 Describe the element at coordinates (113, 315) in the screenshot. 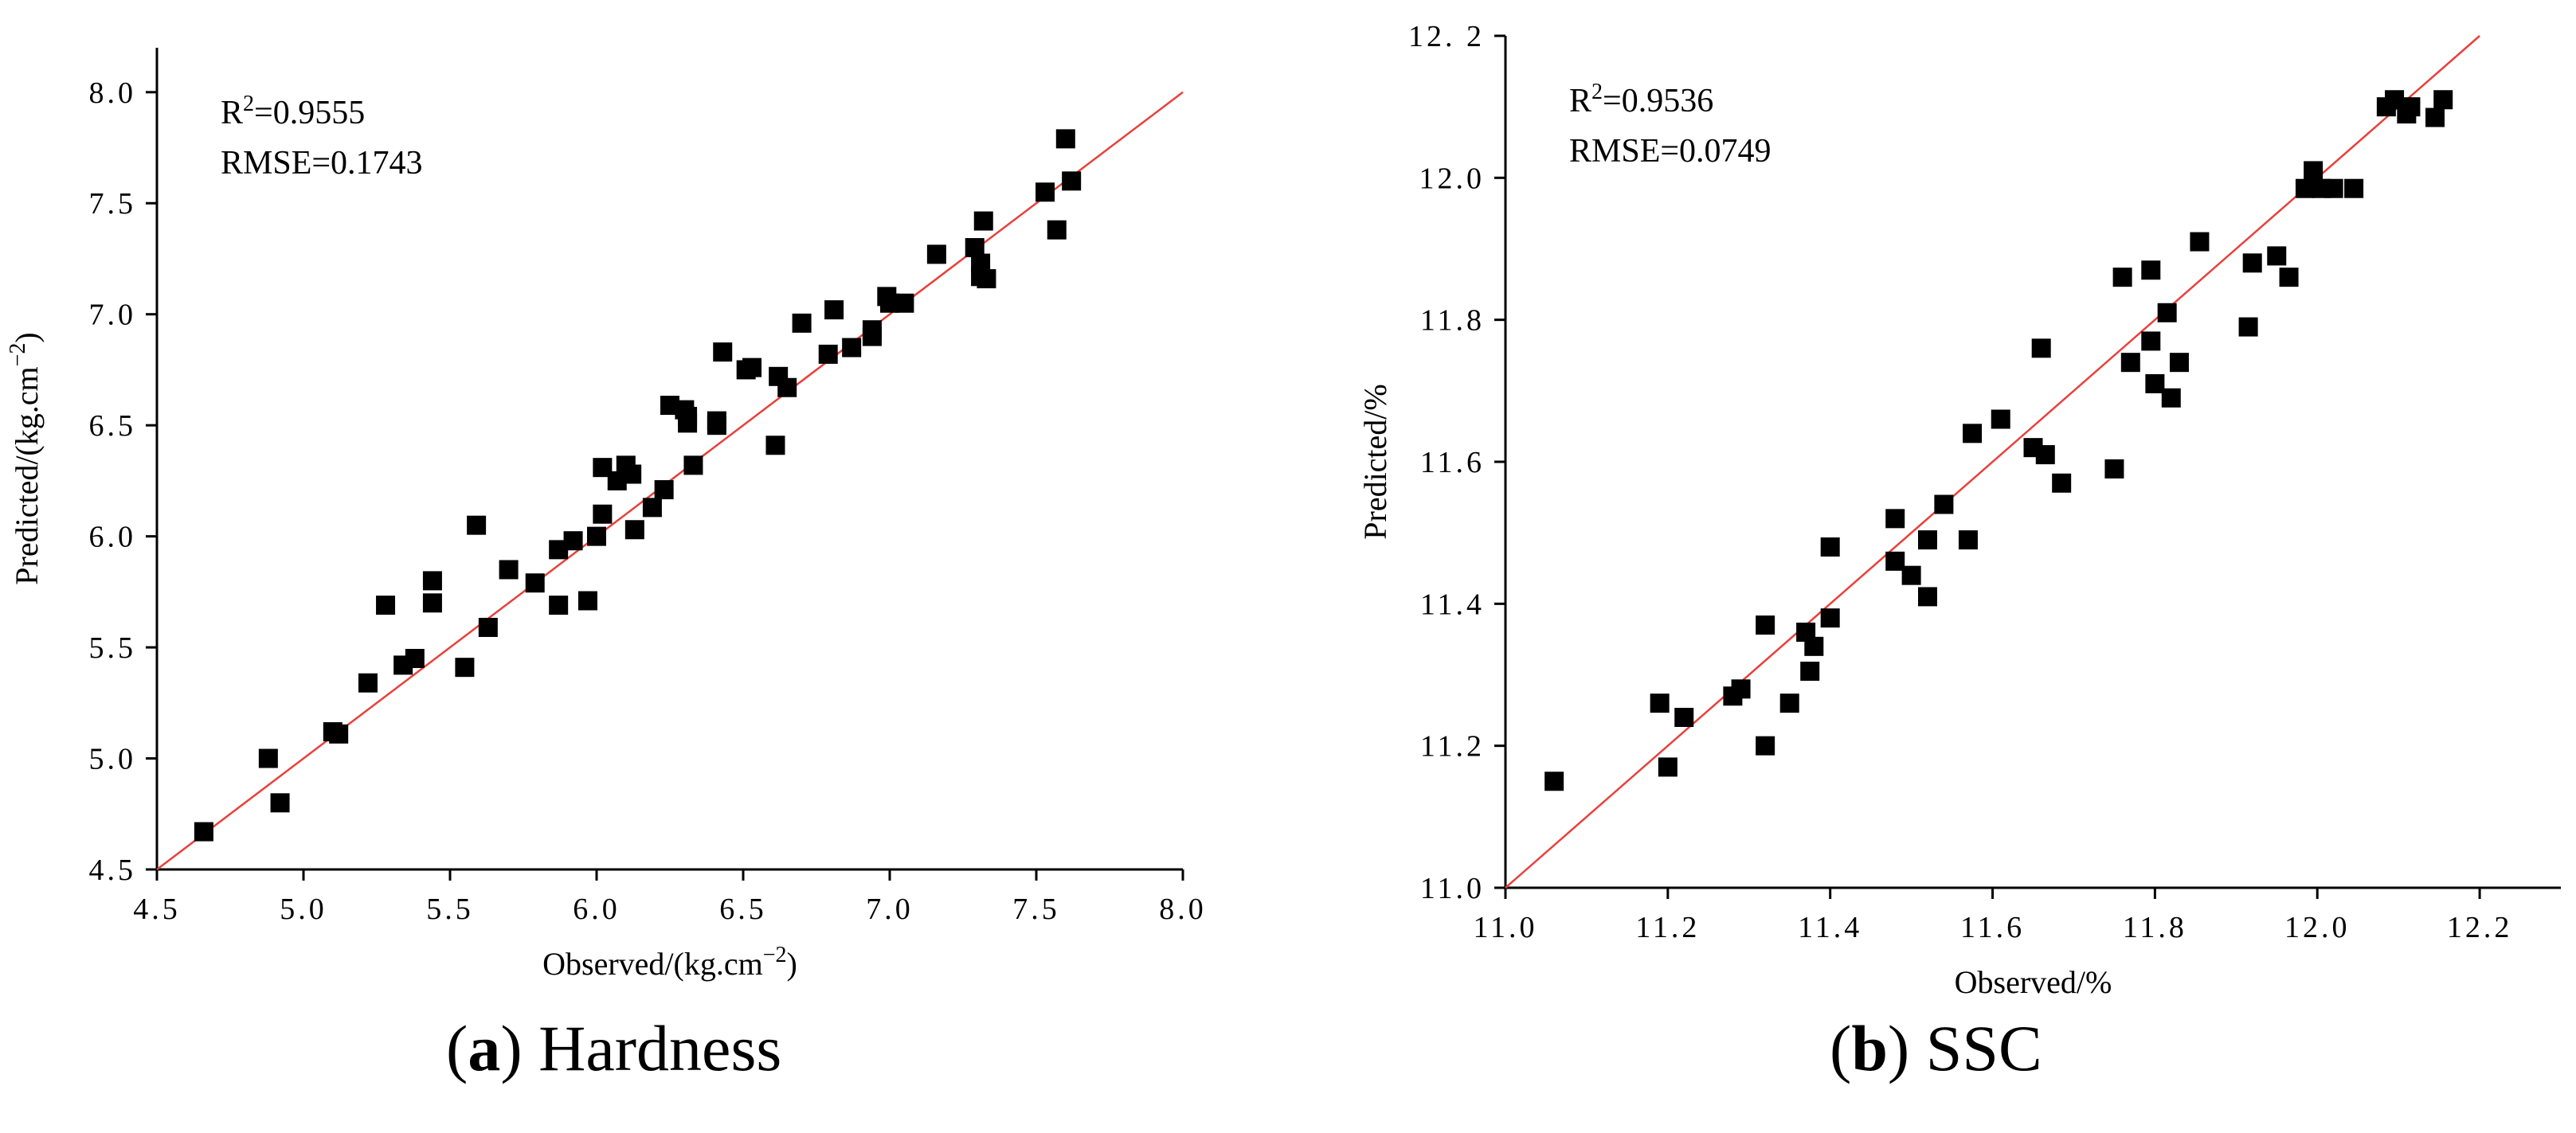

I see `y-tick-label: 7.0` at that location.